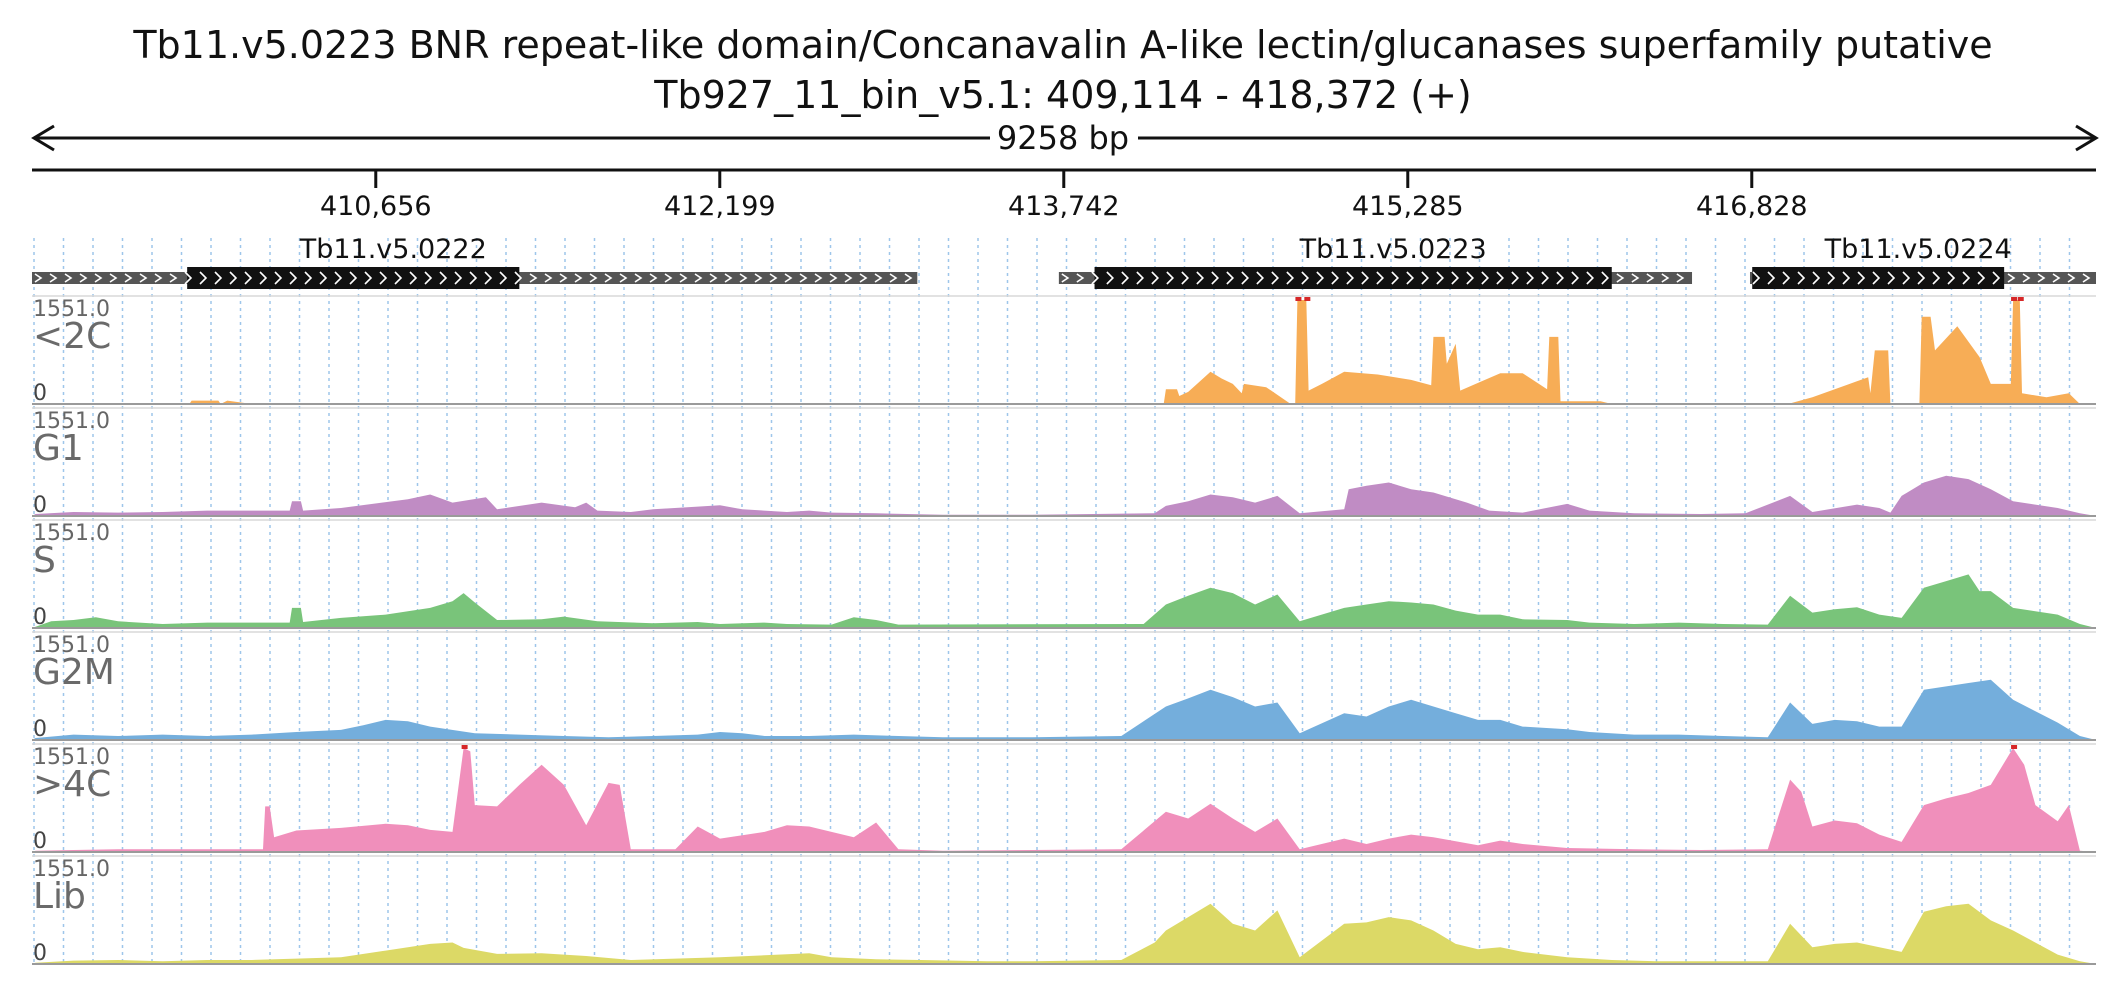 Image resolution: width=2126 pixels, height=1000 pixels. Describe the element at coordinates (59, 896) in the screenshot. I see `track-name: Lib` at that location.